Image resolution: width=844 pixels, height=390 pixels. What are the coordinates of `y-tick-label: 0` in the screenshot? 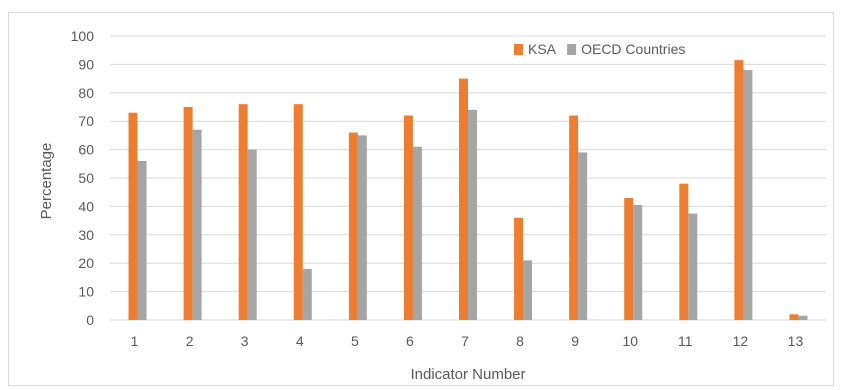 It's located at (90, 320).